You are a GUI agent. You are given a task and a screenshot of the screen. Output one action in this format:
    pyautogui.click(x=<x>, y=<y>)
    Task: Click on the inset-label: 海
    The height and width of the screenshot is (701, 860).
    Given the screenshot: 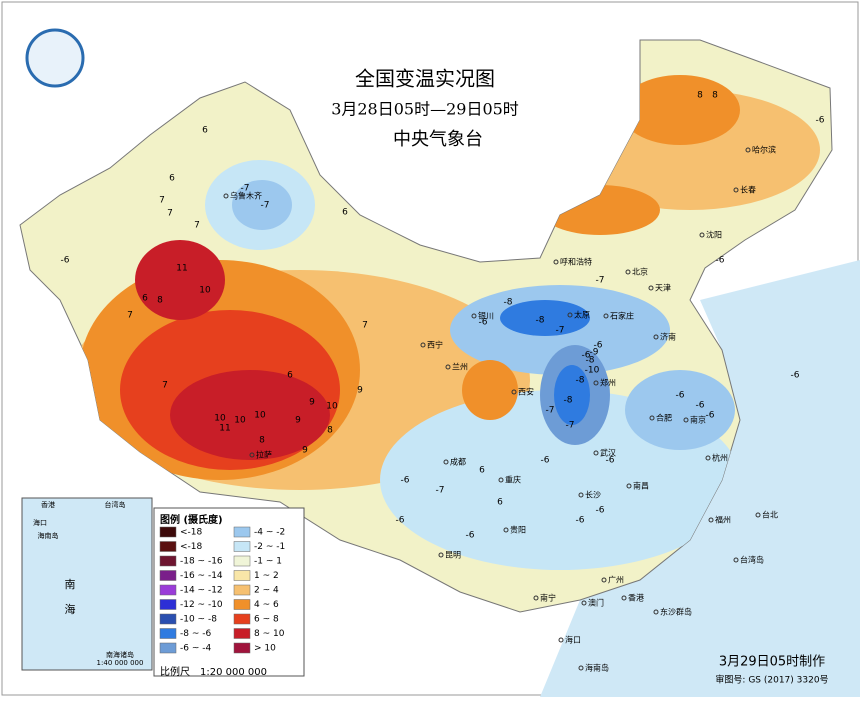 What is the action you would take?
    pyautogui.click(x=70, y=609)
    